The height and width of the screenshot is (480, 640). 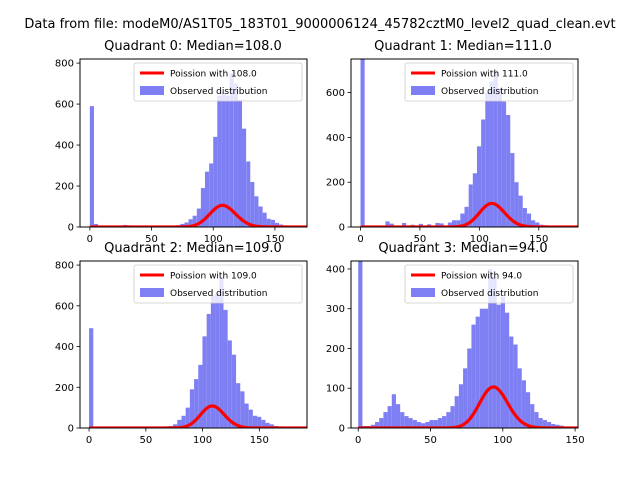 I want to click on x-tick-label: 150, so click(x=259, y=440).